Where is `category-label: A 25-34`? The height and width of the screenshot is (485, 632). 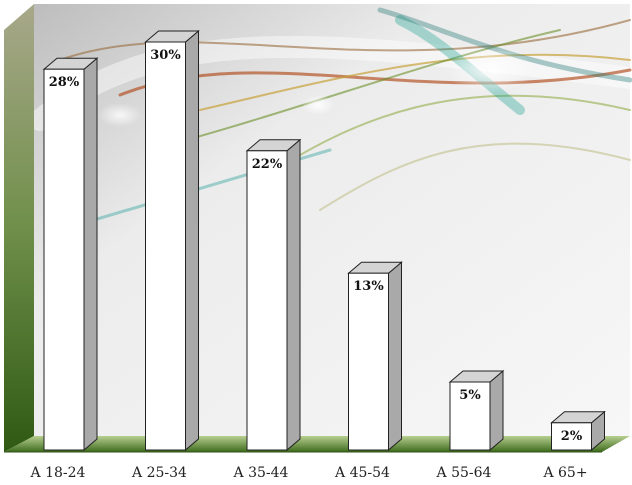 category-label: A 25-34 is located at coordinates (159, 473).